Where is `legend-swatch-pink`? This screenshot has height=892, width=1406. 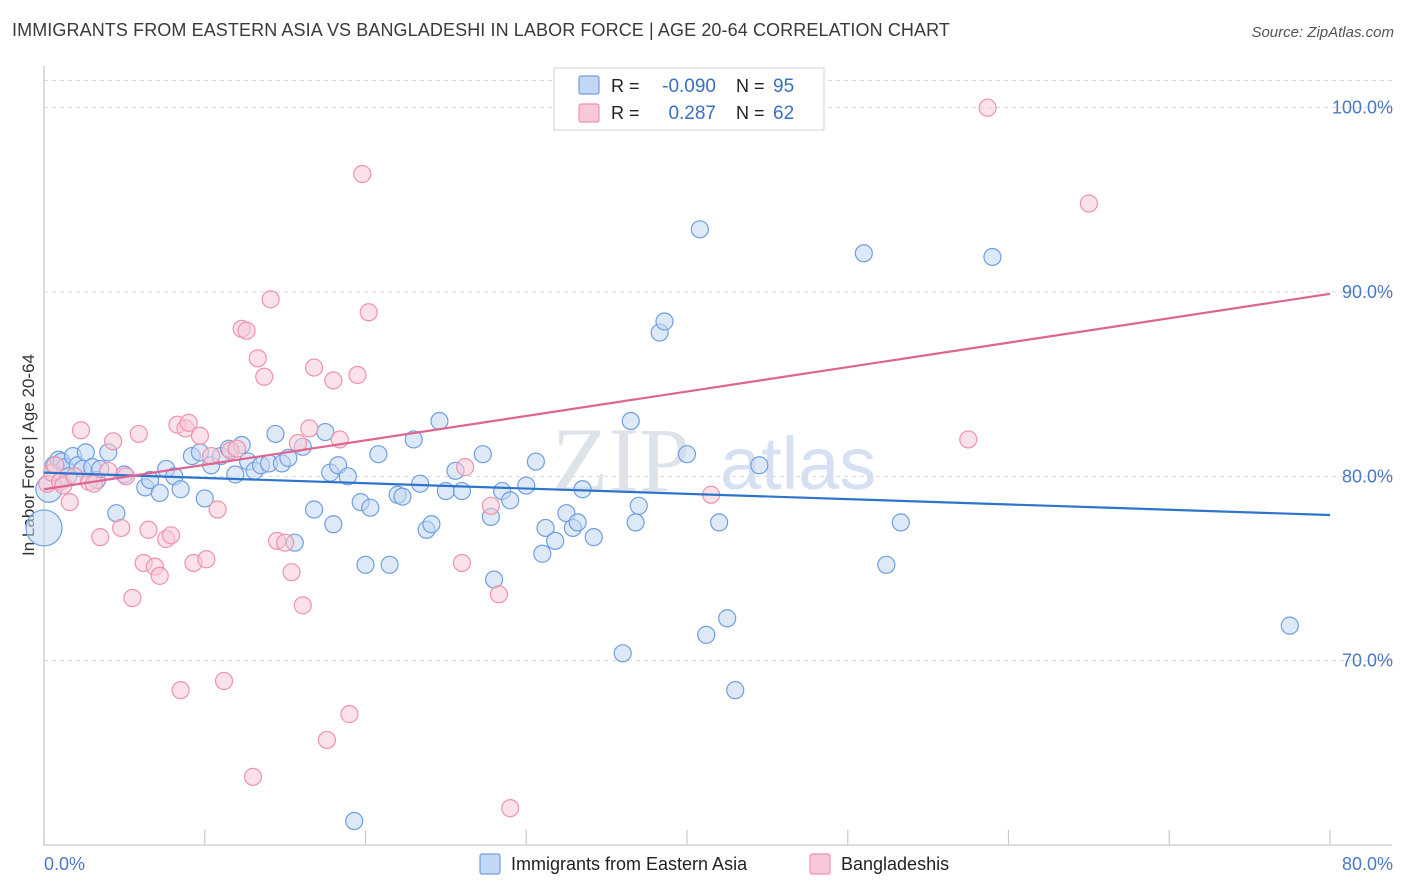
legend-swatch-pink is located at coordinates (589, 113).